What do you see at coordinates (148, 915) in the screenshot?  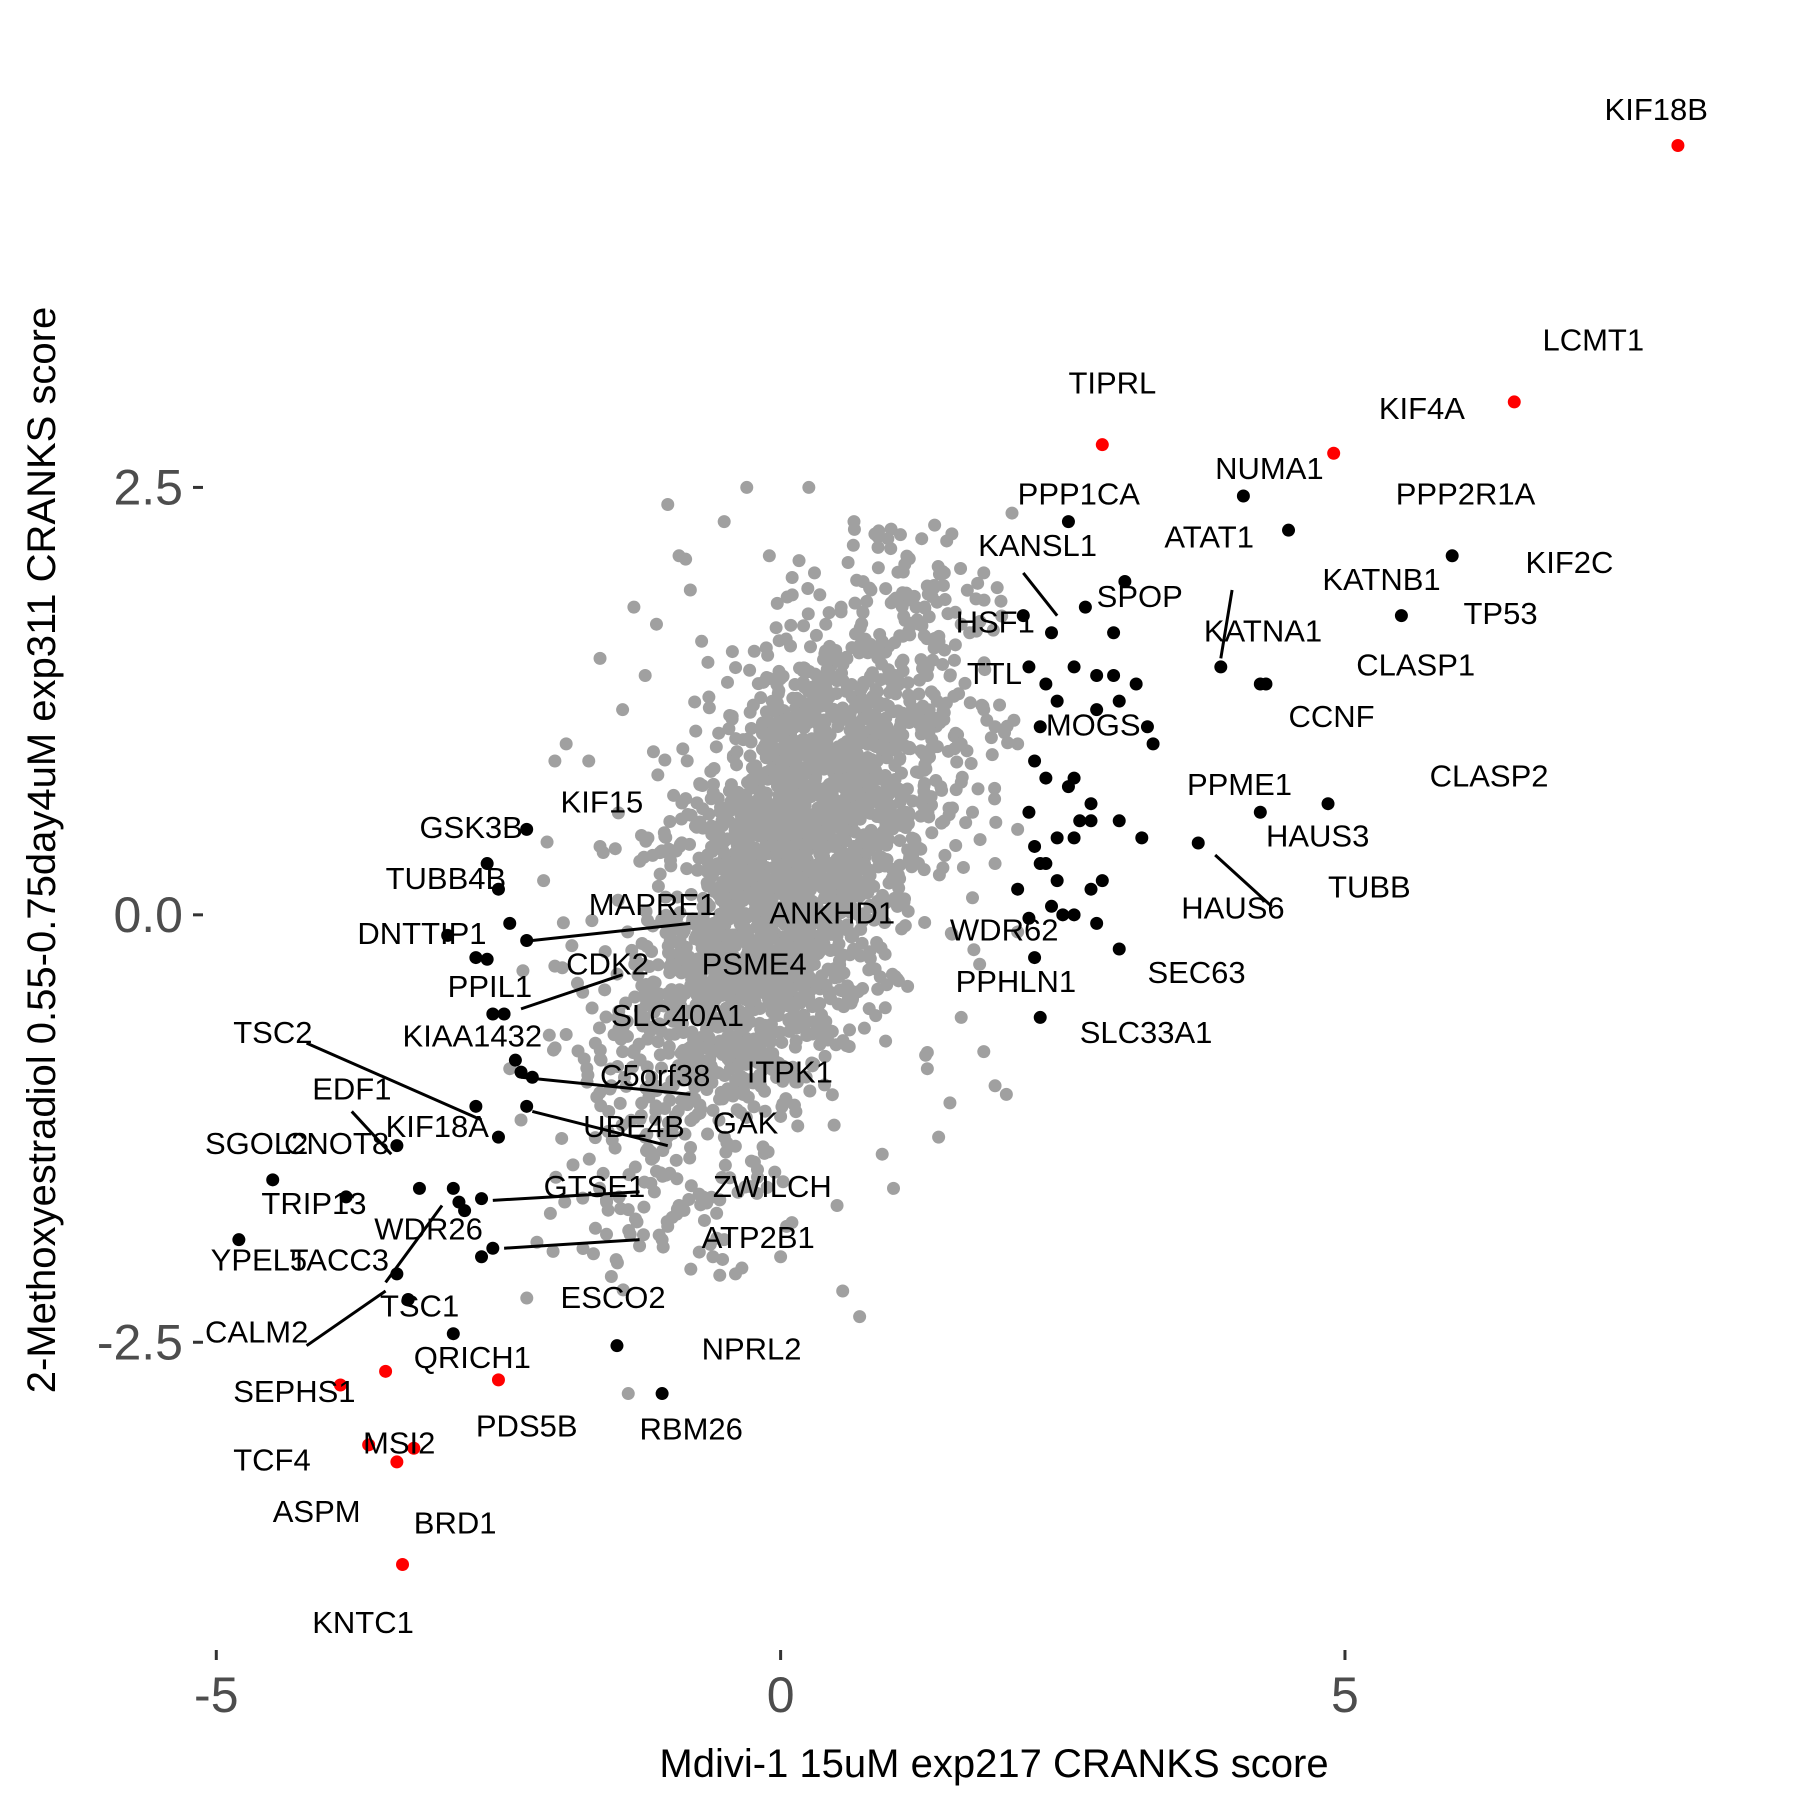 I see `y-tick-label: 0.0` at bounding box center [148, 915].